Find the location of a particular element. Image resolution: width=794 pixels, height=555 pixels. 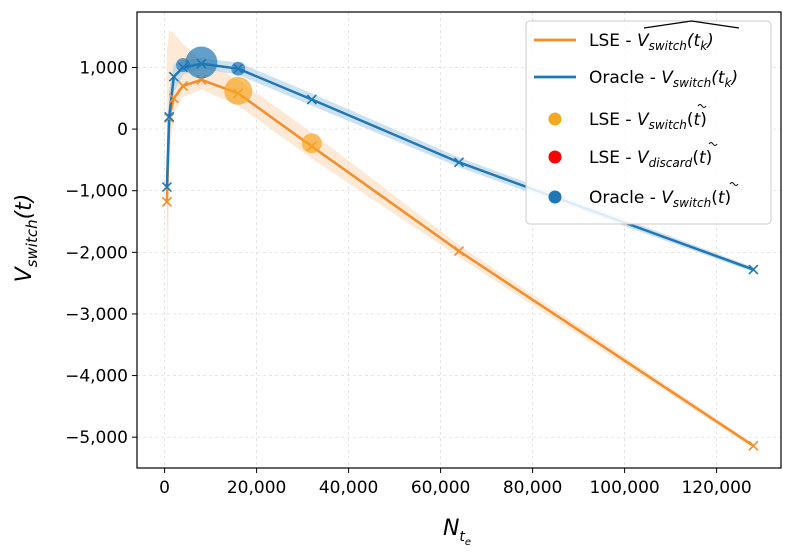

x-tick-label: 40,000 is located at coordinates (348, 488).